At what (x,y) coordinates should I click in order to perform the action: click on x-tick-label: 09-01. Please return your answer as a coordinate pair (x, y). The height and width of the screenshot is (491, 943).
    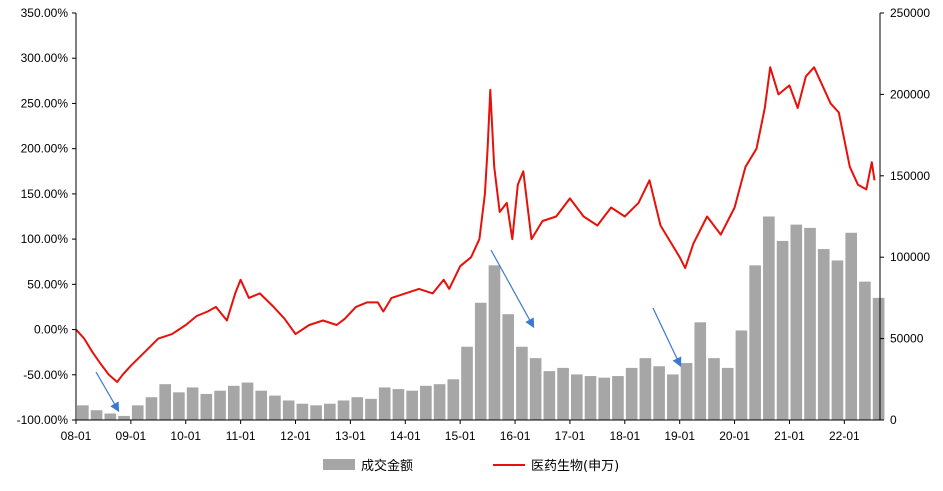
    Looking at the image, I should click on (131, 436).